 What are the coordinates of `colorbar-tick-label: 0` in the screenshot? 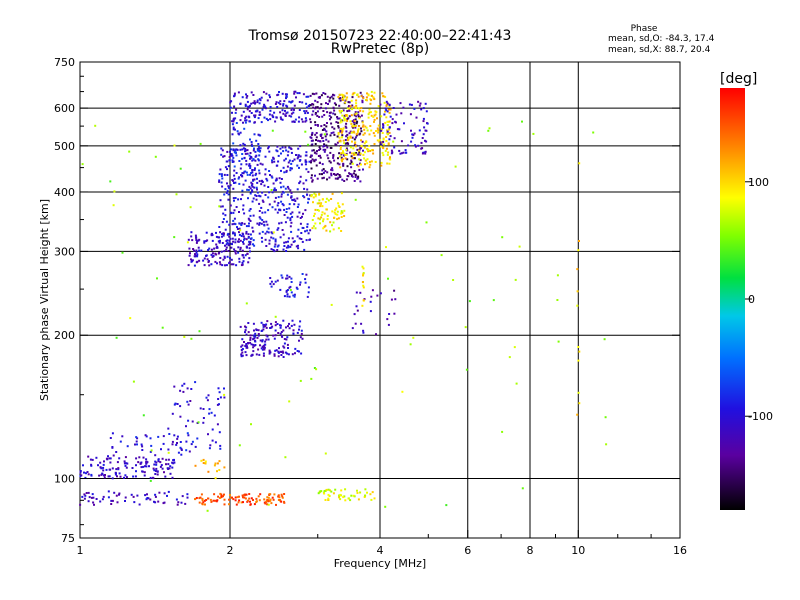 It's located at (751, 299).